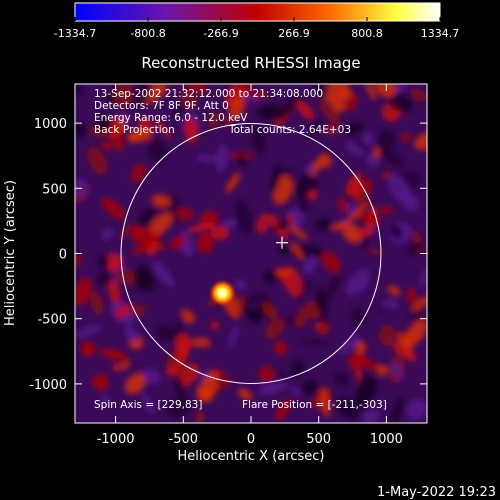 The height and width of the screenshot is (500, 500). I want to click on footer-date: 1-May-2022 19:23, so click(436, 492).